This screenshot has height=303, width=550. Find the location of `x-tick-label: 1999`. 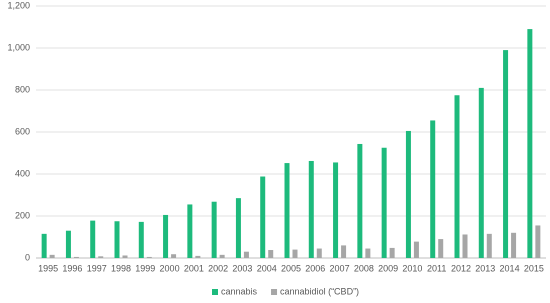

x-tick-label: 1999 is located at coordinates (145, 268).